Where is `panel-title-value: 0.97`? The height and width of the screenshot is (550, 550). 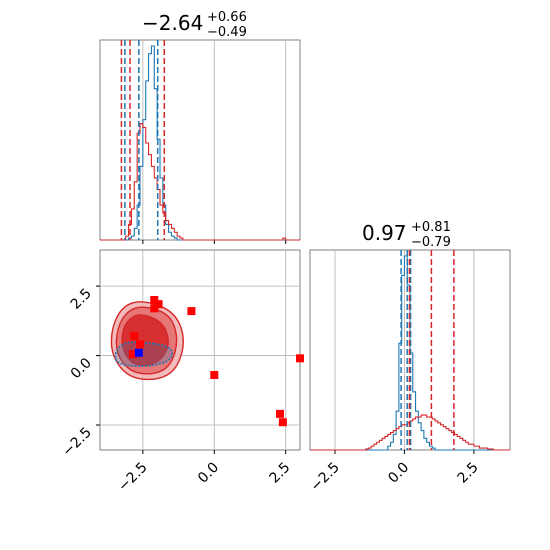 panel-title-value: 0.97 is located at coordinates (384, 233).